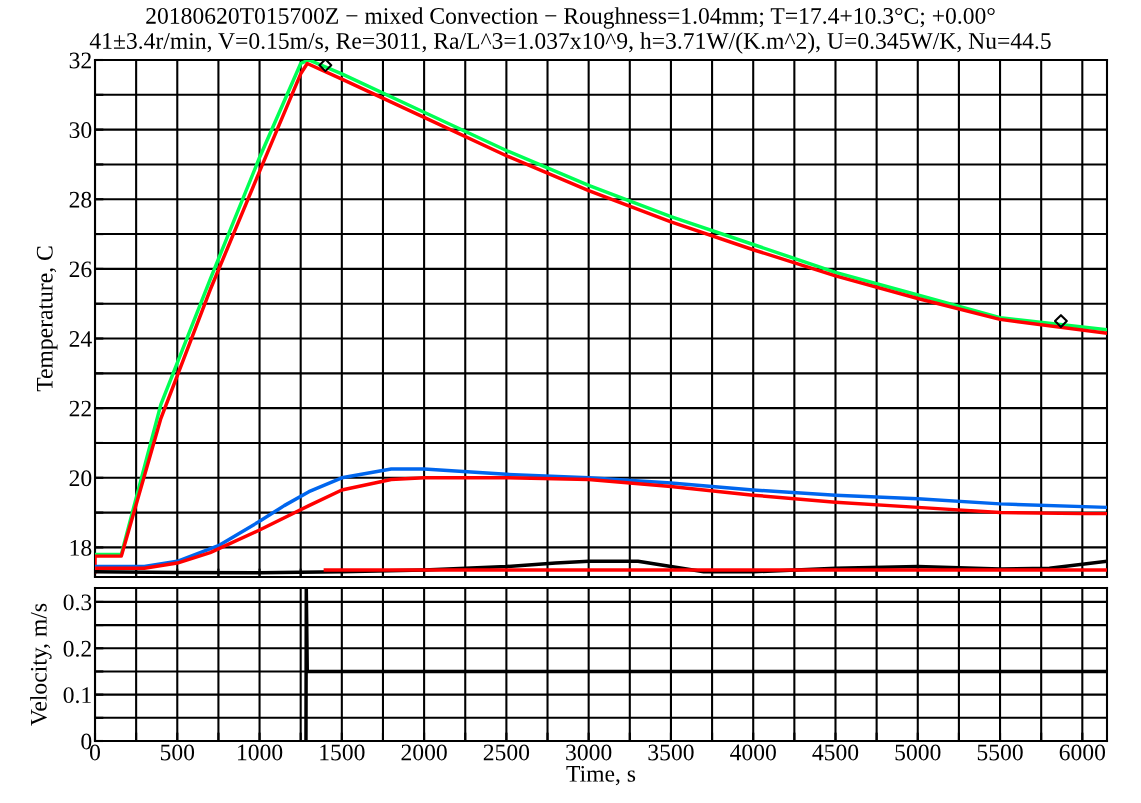 The width and height of the screenshot is (1141, 803). I want to click on y-tick-label: 0, so click(86, 741).